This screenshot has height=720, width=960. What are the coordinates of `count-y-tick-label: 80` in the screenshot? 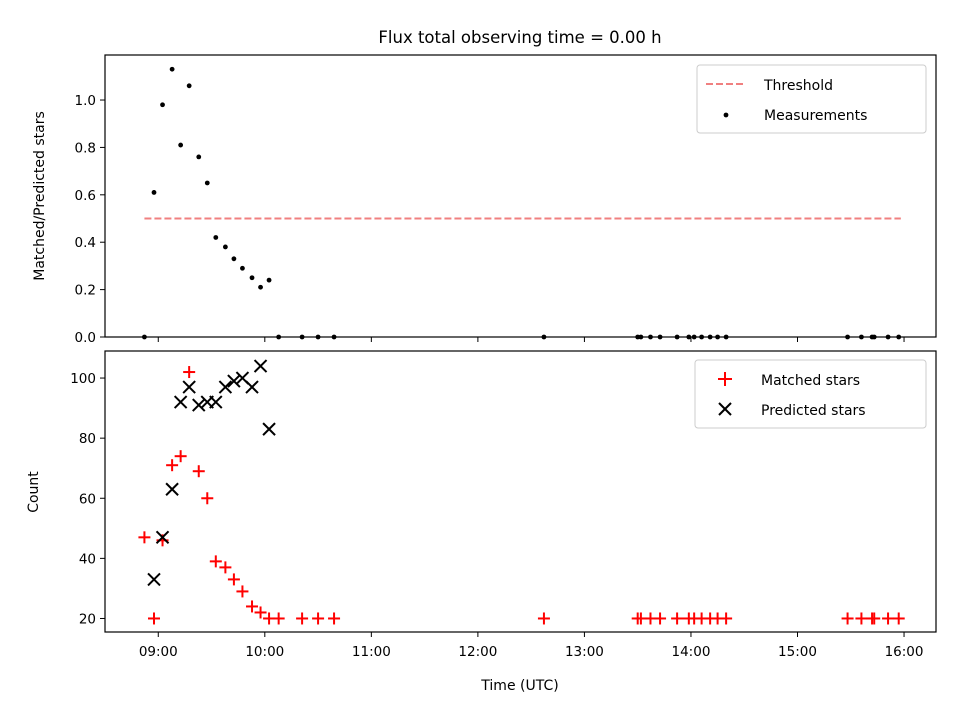 It's located at (87, 439).